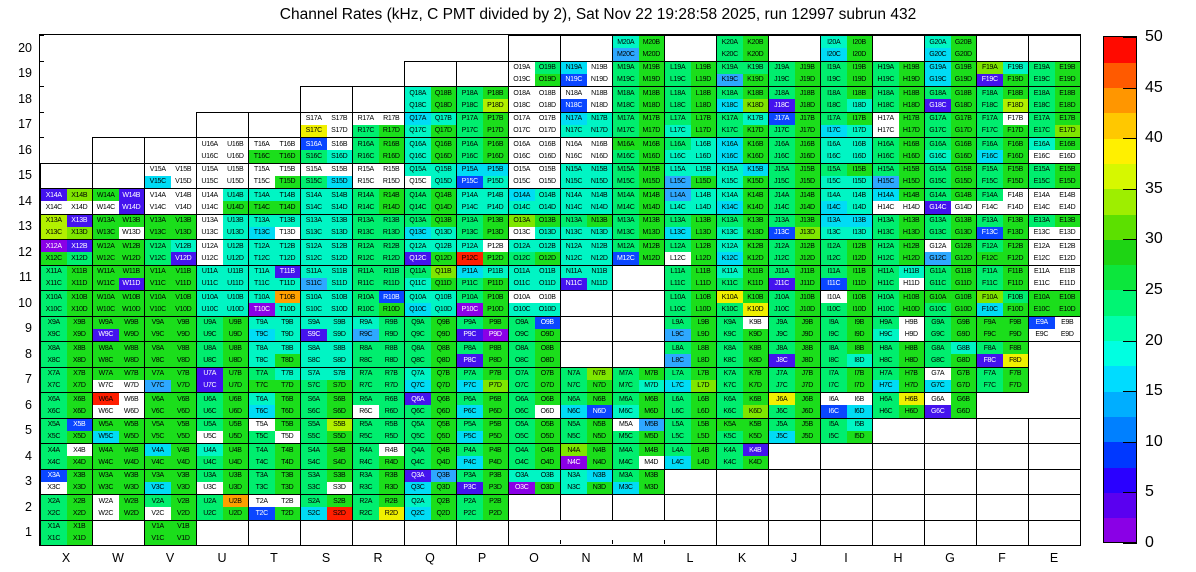 The height and width of the screenshot is (572, 1196). Describe the element at coordinates (1042, 118) in the screenshot. I see `channel-cell: E17A` at that location.